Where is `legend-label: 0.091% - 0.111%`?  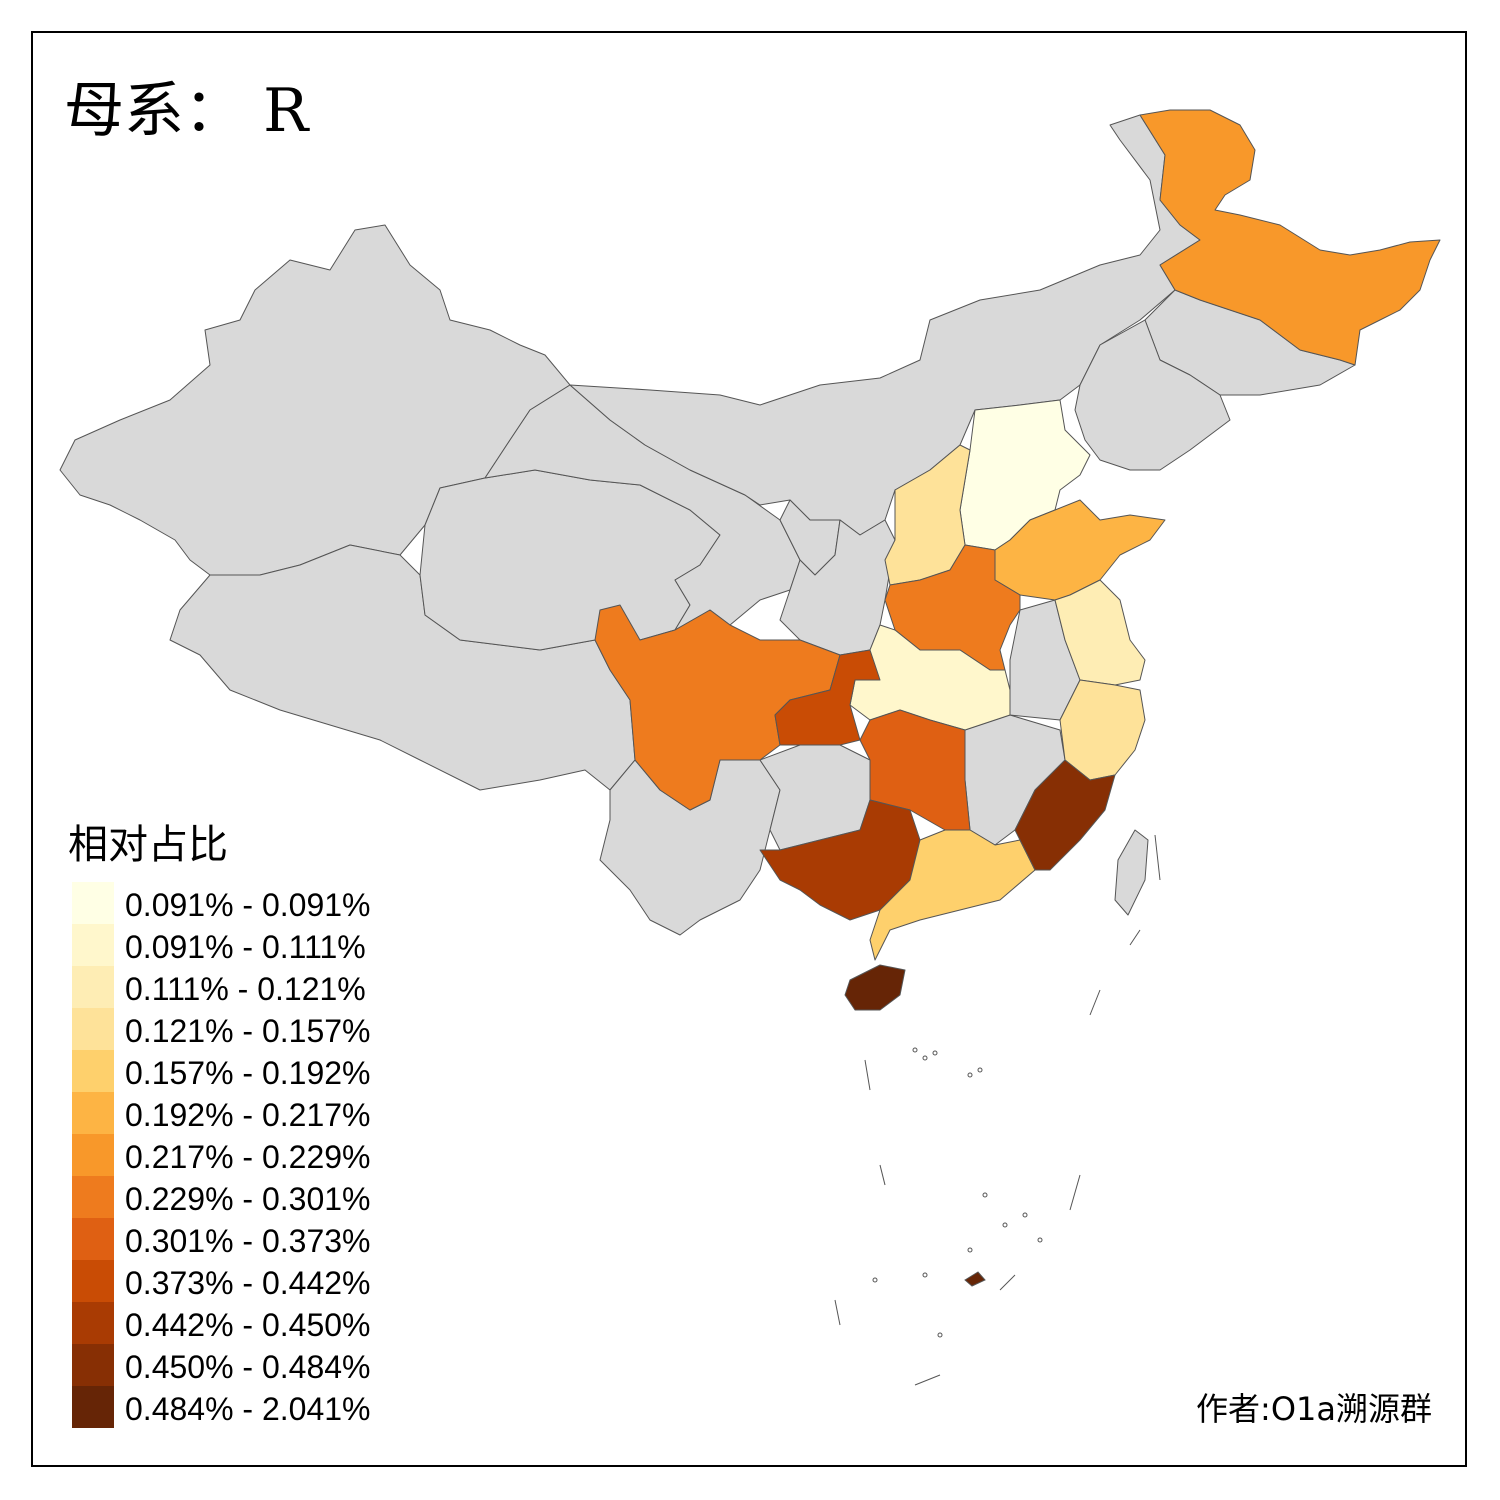 legend-label: 0.091% - 0.111% is located at coordinates (245, 947).